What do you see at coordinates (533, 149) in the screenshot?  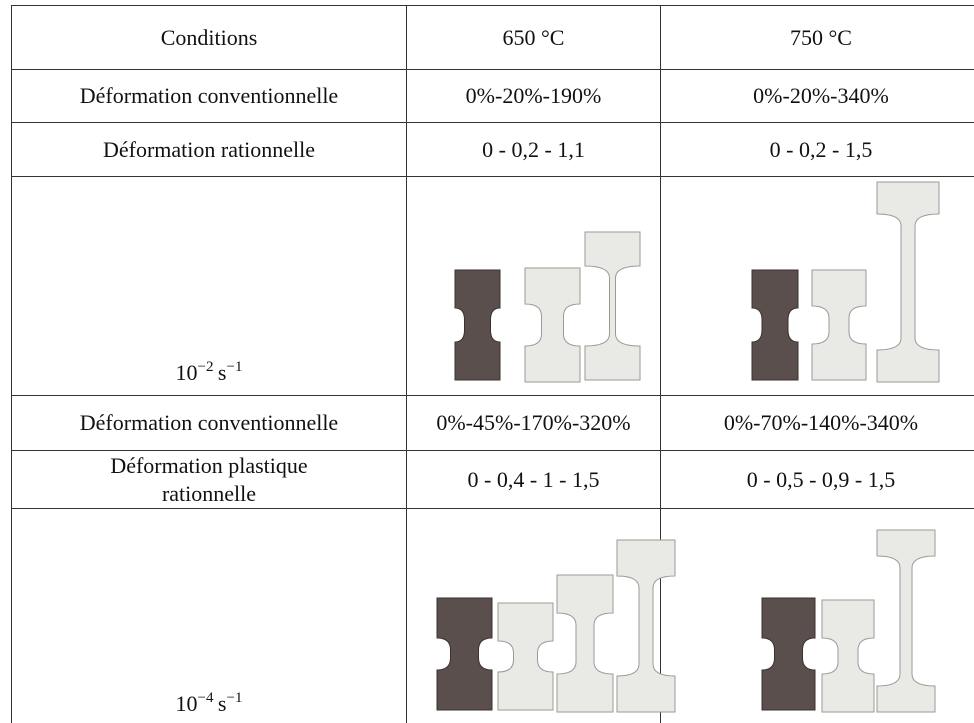 I see `cell: 0 - 0,2 - 1,1` at bounding box center [533, 149].